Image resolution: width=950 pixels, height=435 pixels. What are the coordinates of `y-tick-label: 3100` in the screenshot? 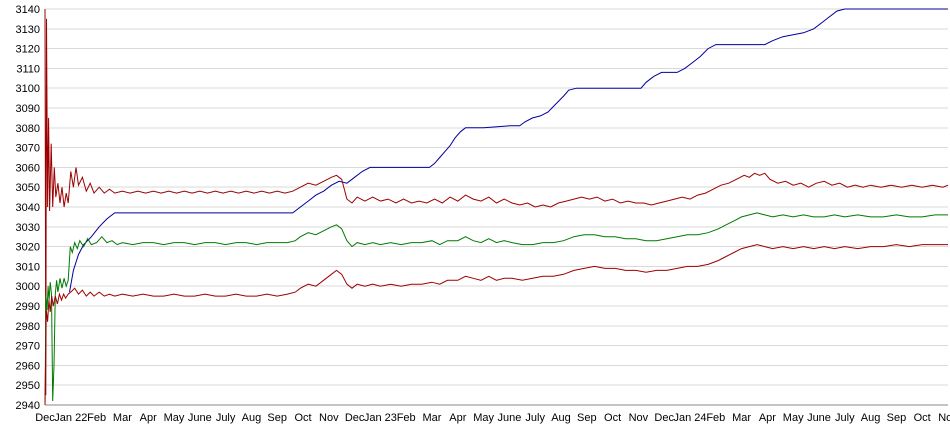 It's located at (28, 89).